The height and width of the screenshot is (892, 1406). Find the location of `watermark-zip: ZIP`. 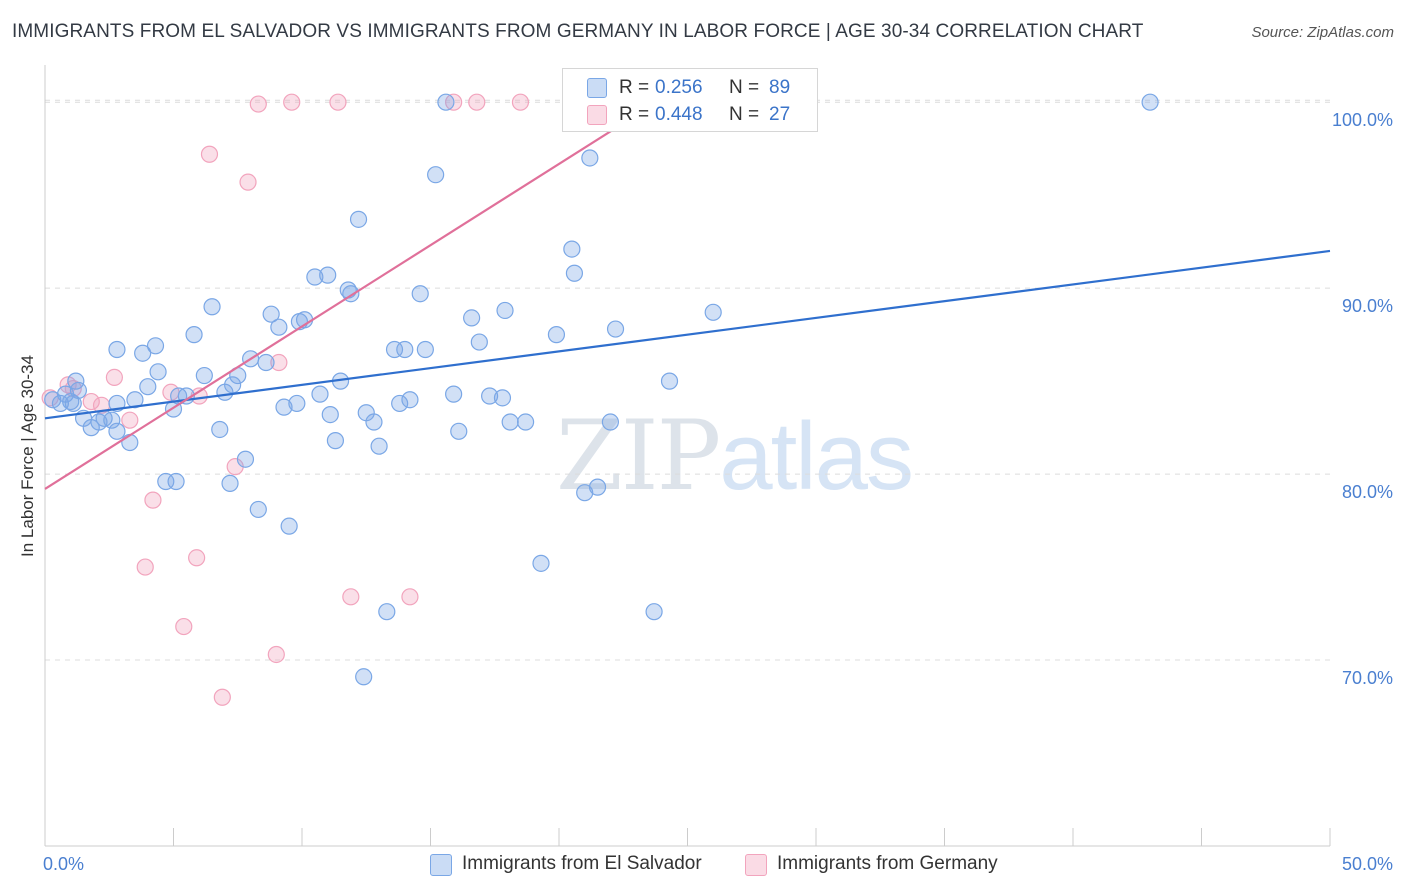

watermark-zip: ZIP is located at coordinates (638, 456).